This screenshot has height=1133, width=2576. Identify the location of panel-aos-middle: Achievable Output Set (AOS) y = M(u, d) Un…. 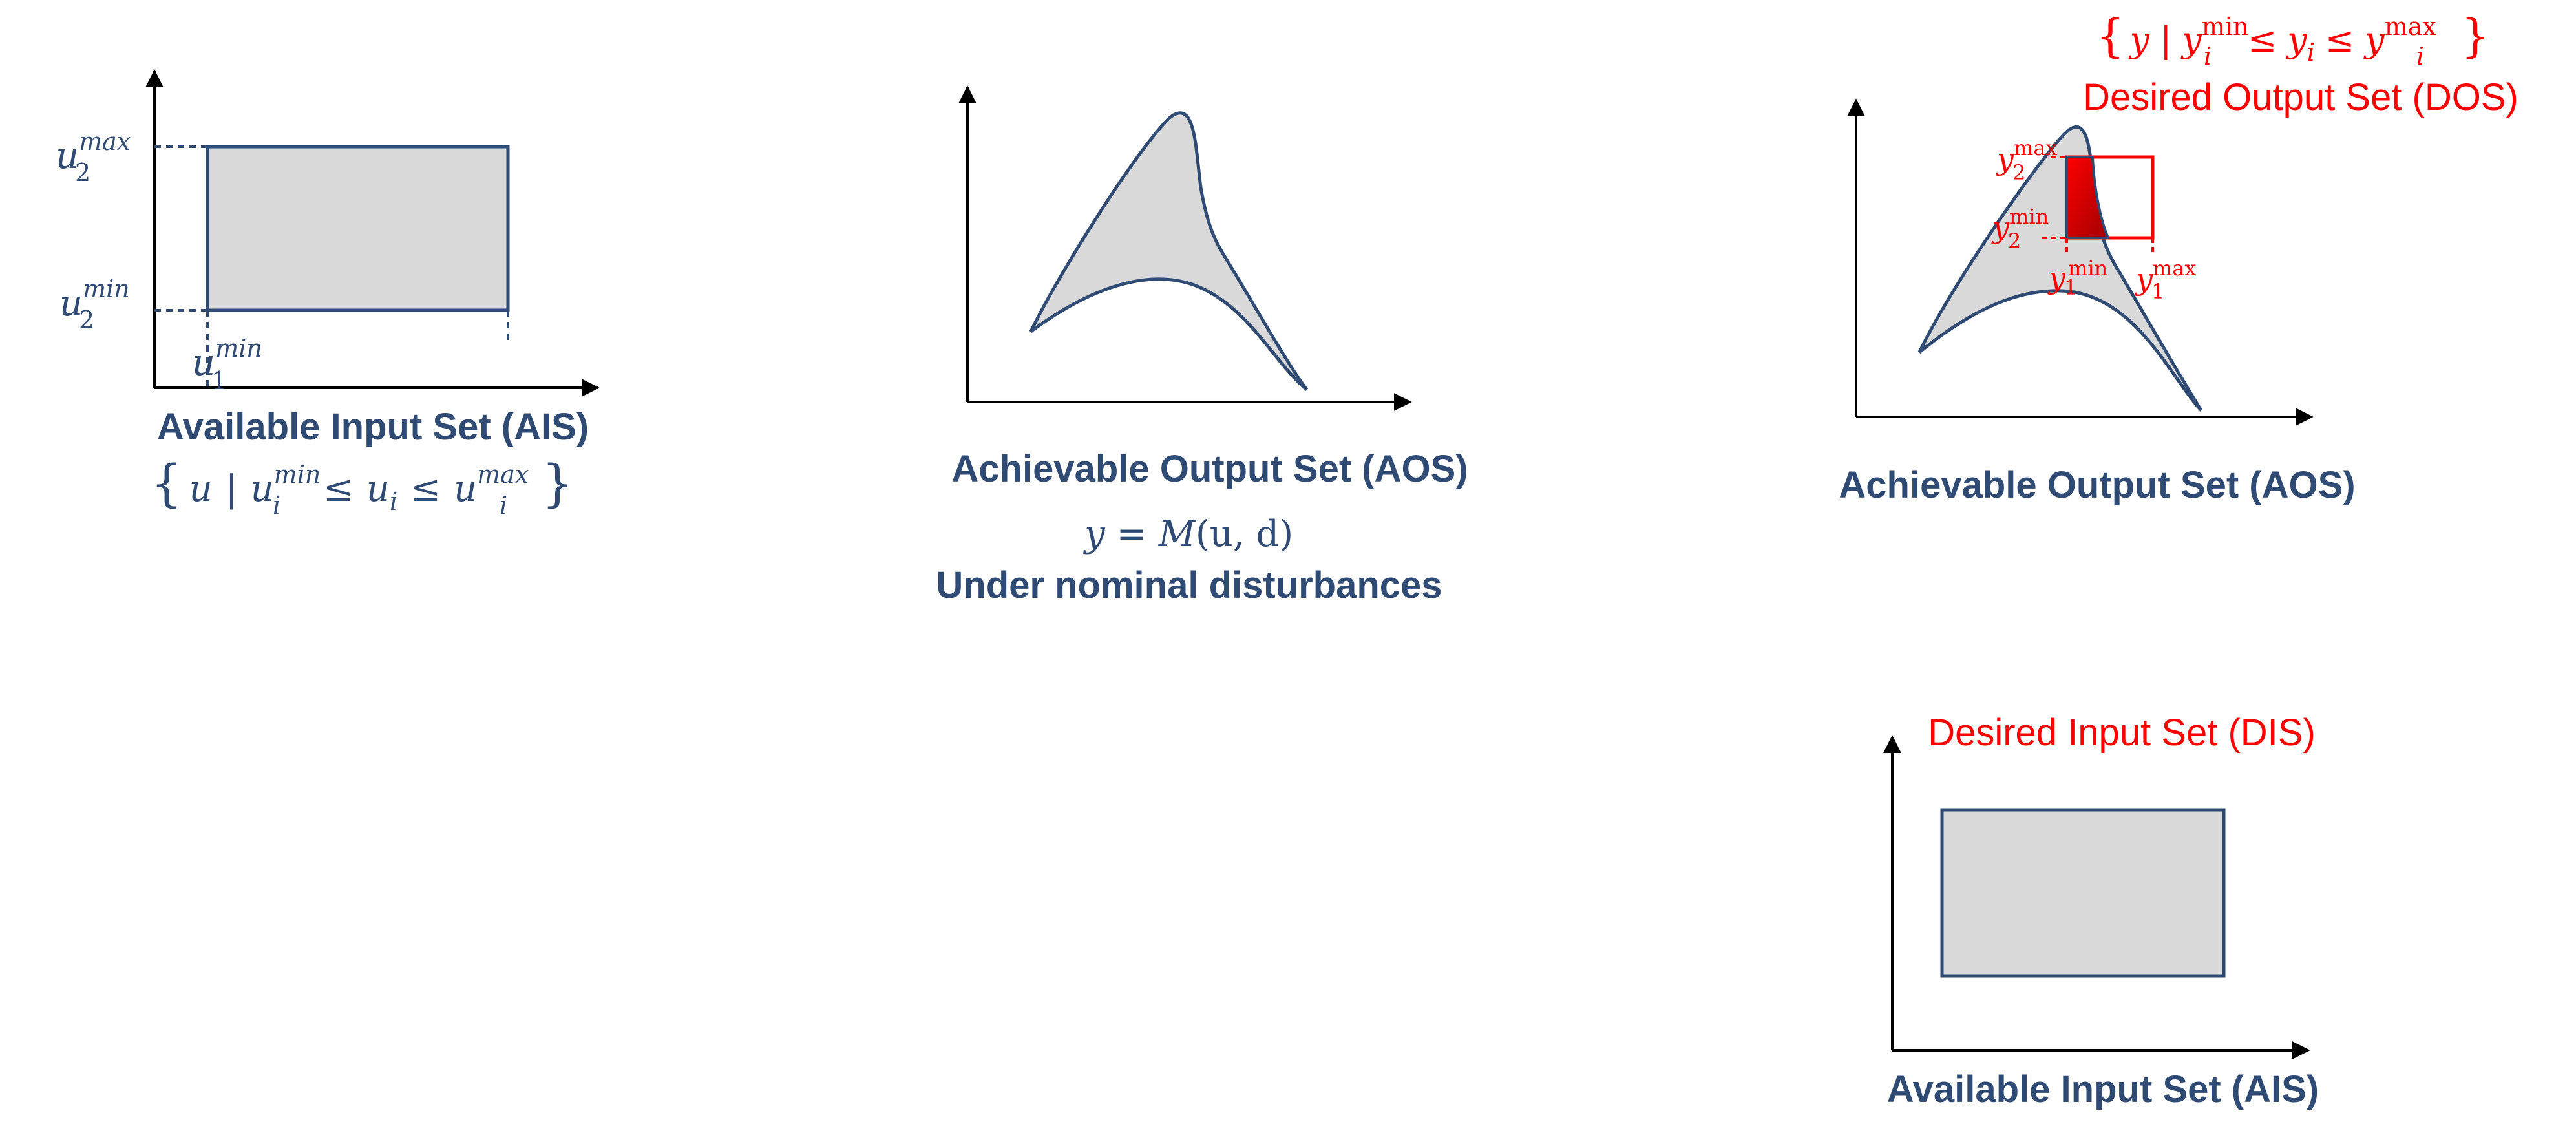
(1202, 346).